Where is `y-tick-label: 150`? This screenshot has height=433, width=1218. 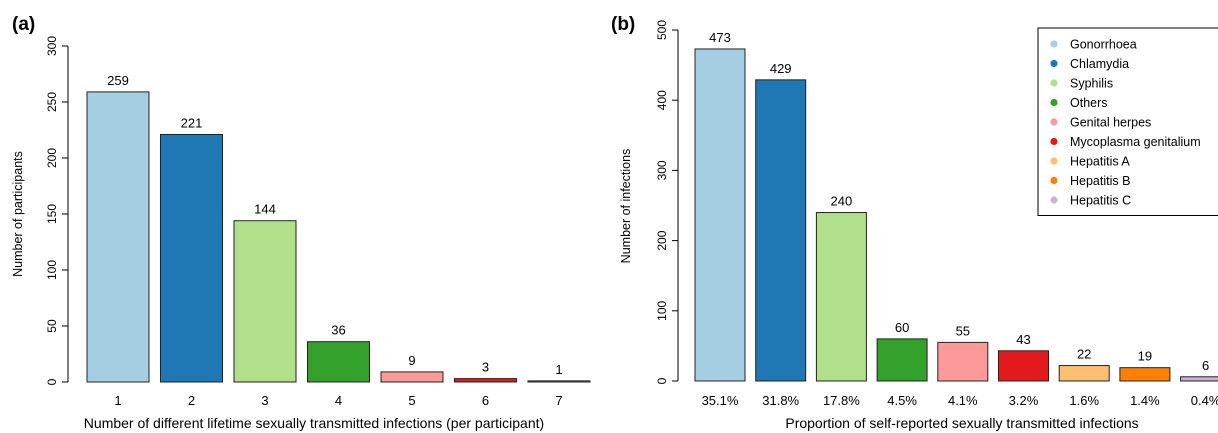
y-tick-label: 150 is located at coordinates (52, 214).